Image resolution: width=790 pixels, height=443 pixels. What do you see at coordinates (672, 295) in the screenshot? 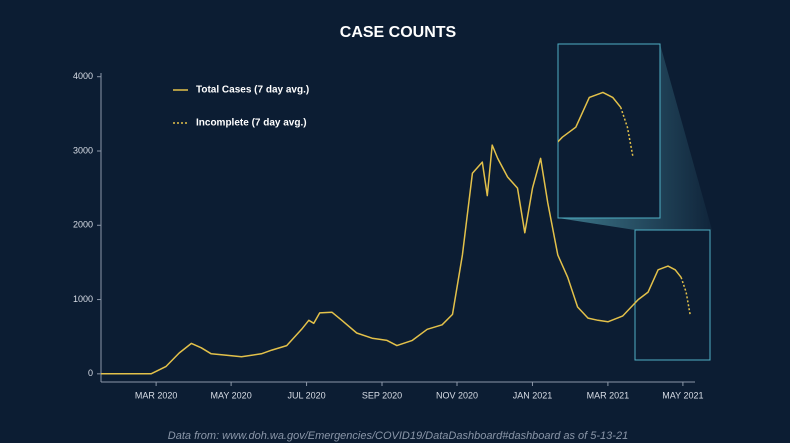
I see `zoom-region` at bounding box center [672, 295].